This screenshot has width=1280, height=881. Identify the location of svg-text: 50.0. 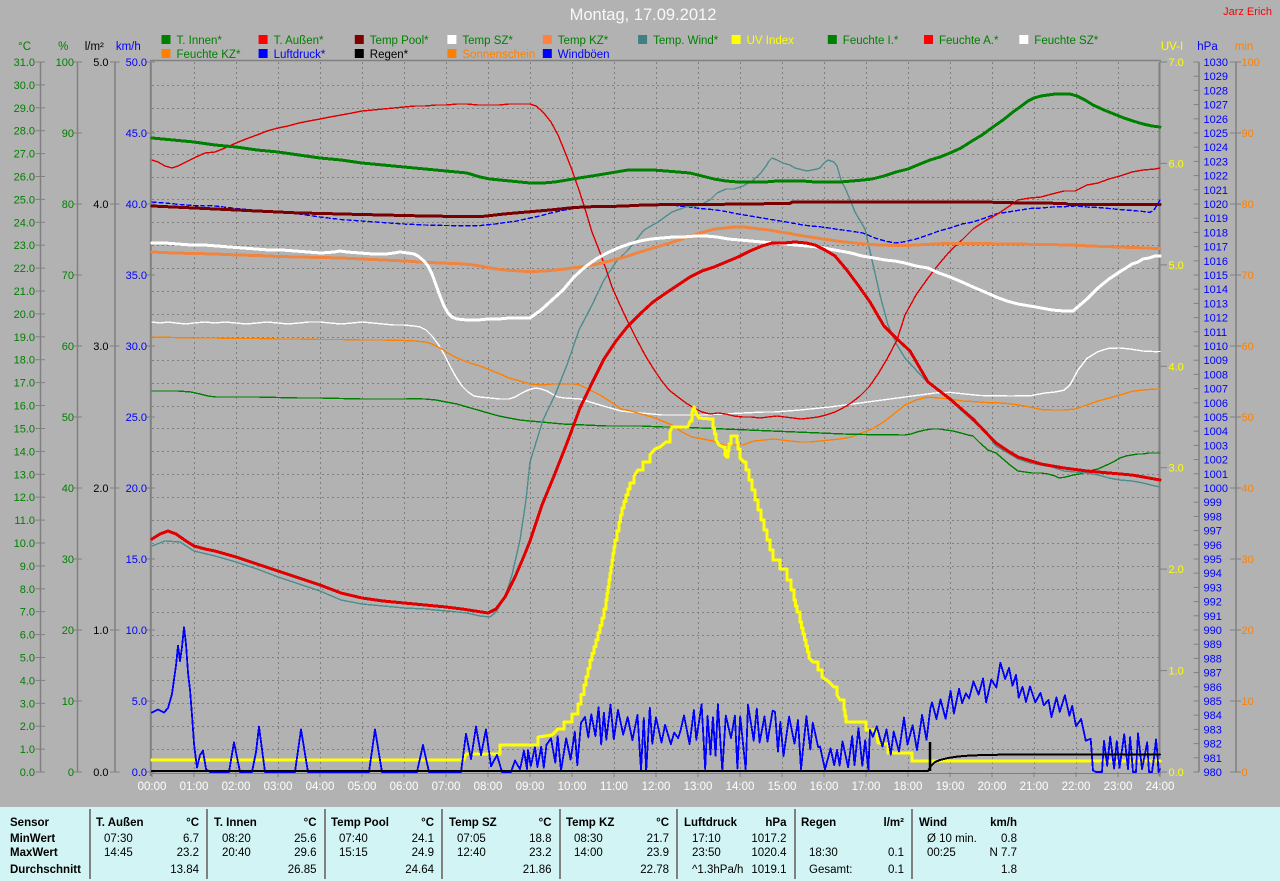
(136, 63).